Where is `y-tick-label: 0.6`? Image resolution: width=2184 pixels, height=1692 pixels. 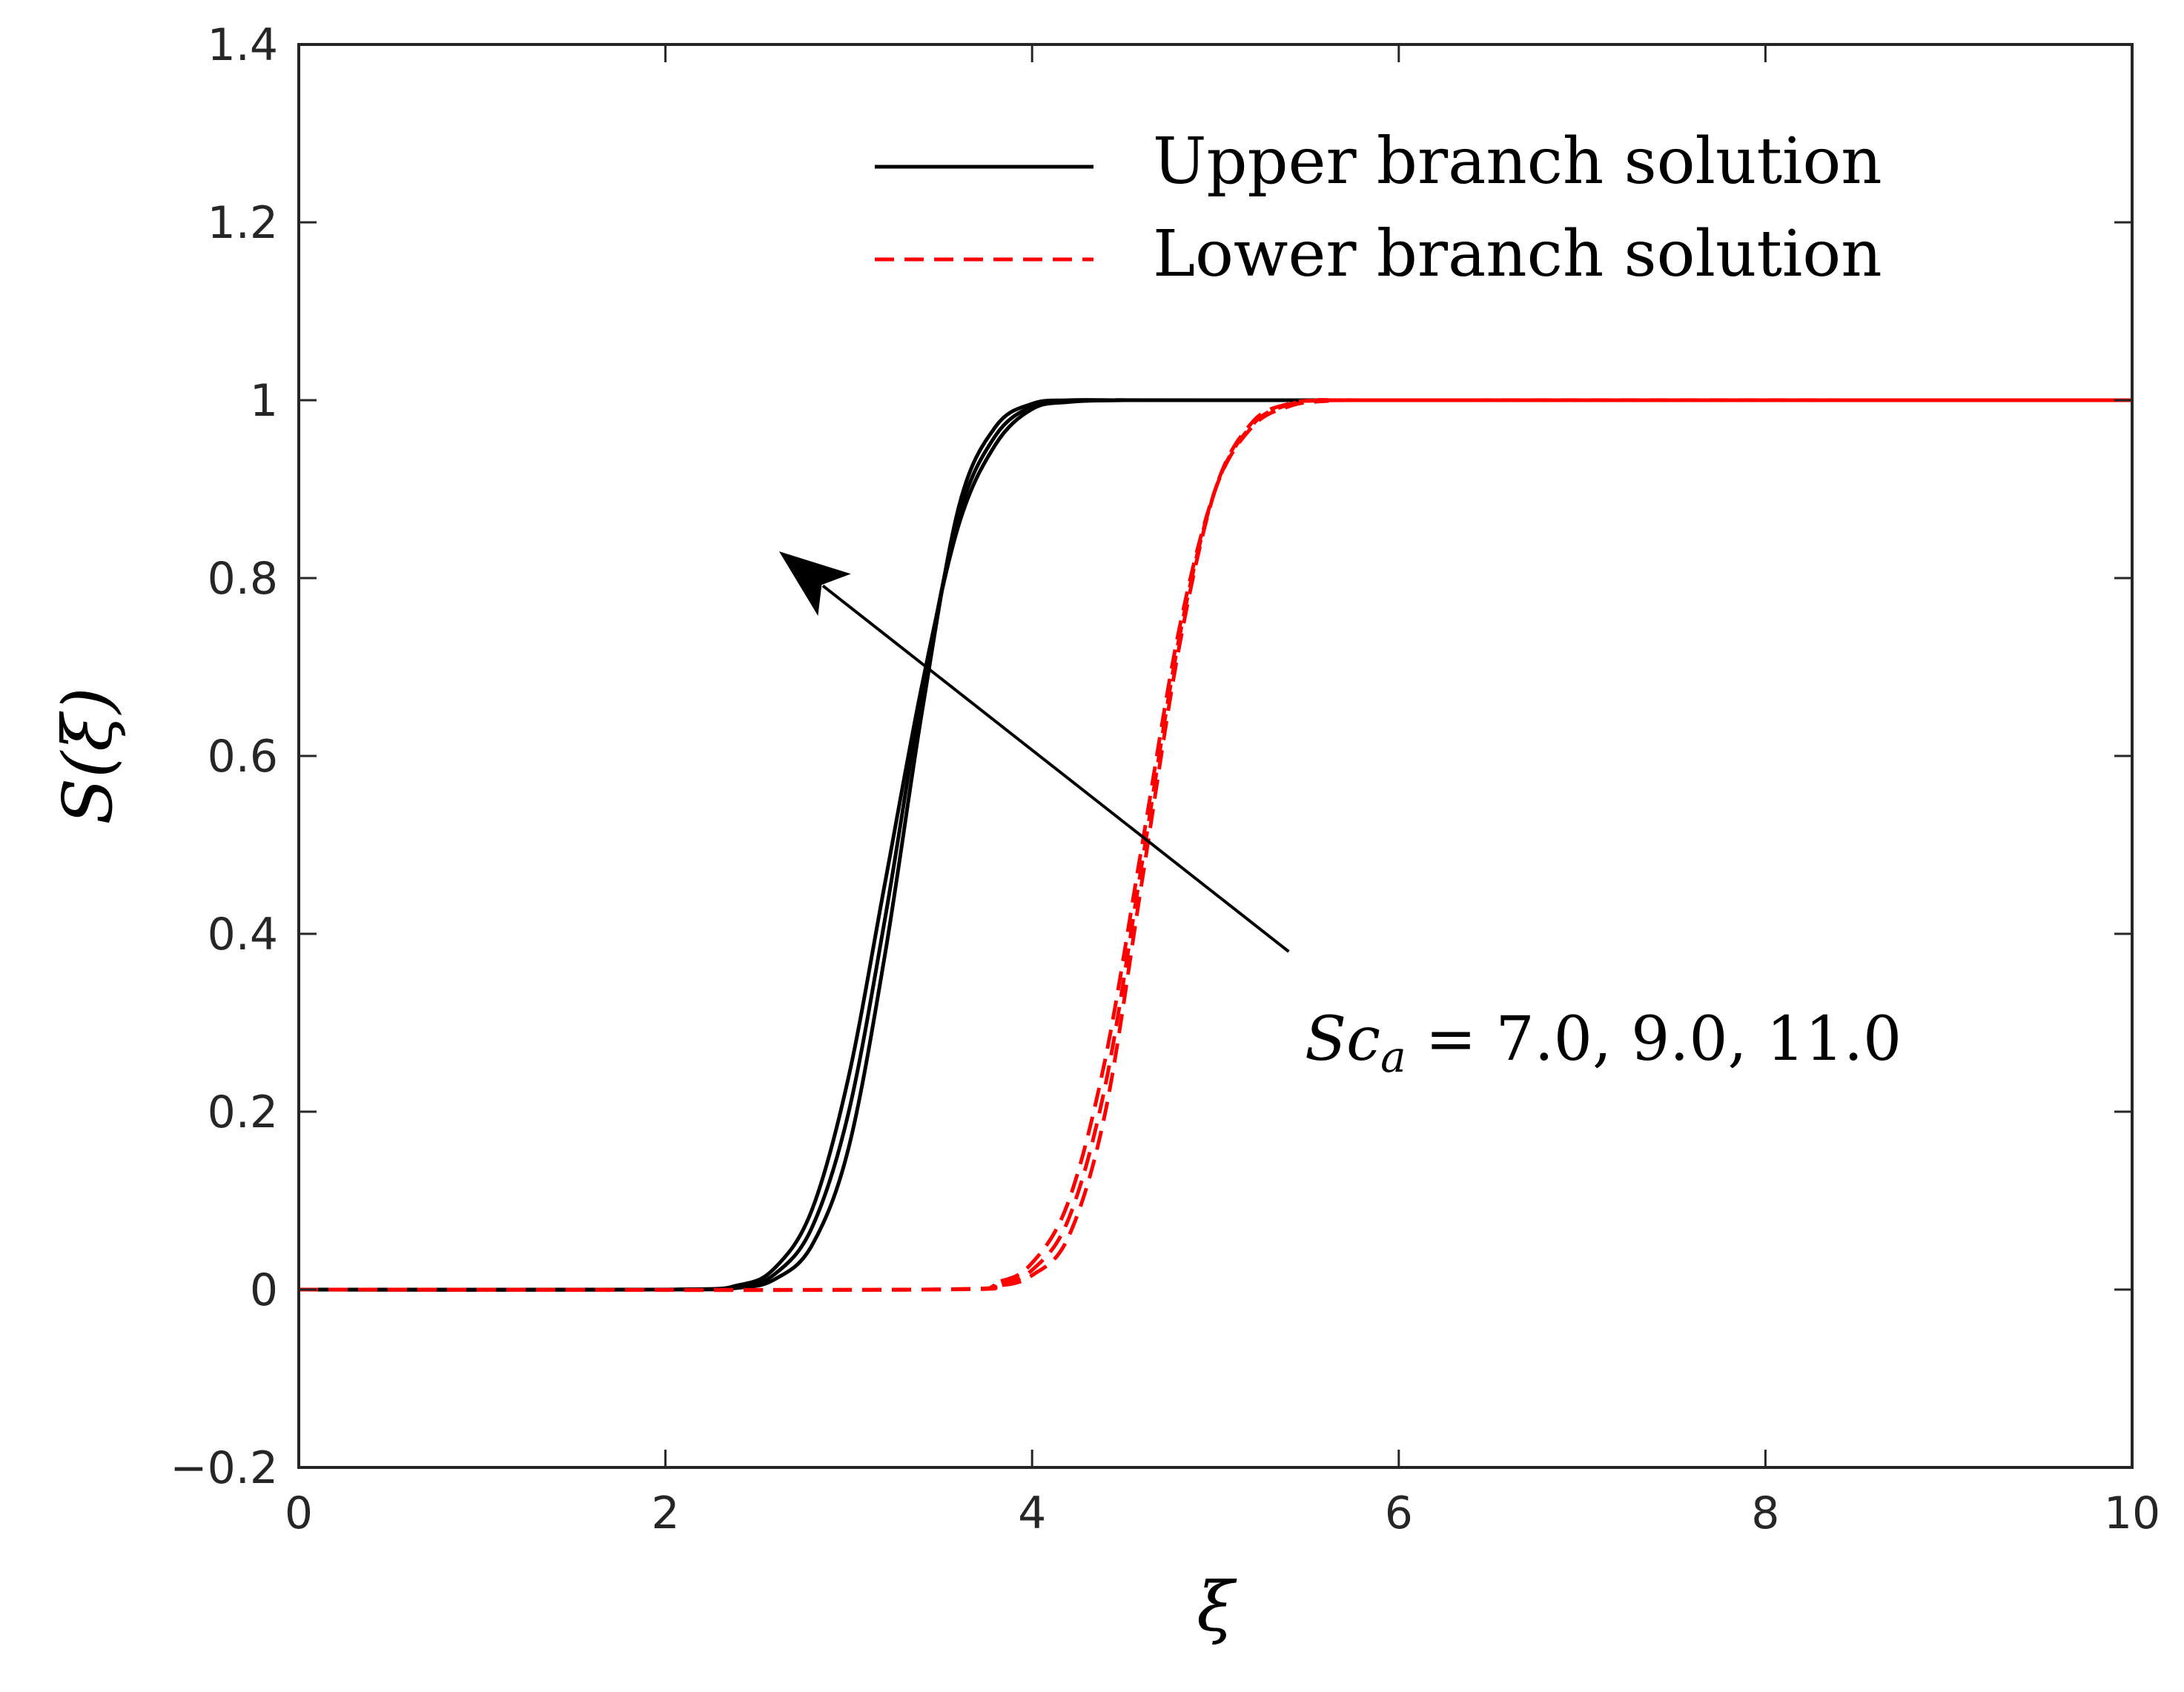
y-tick-label: 0.6 is located at coordinates (243, 757).